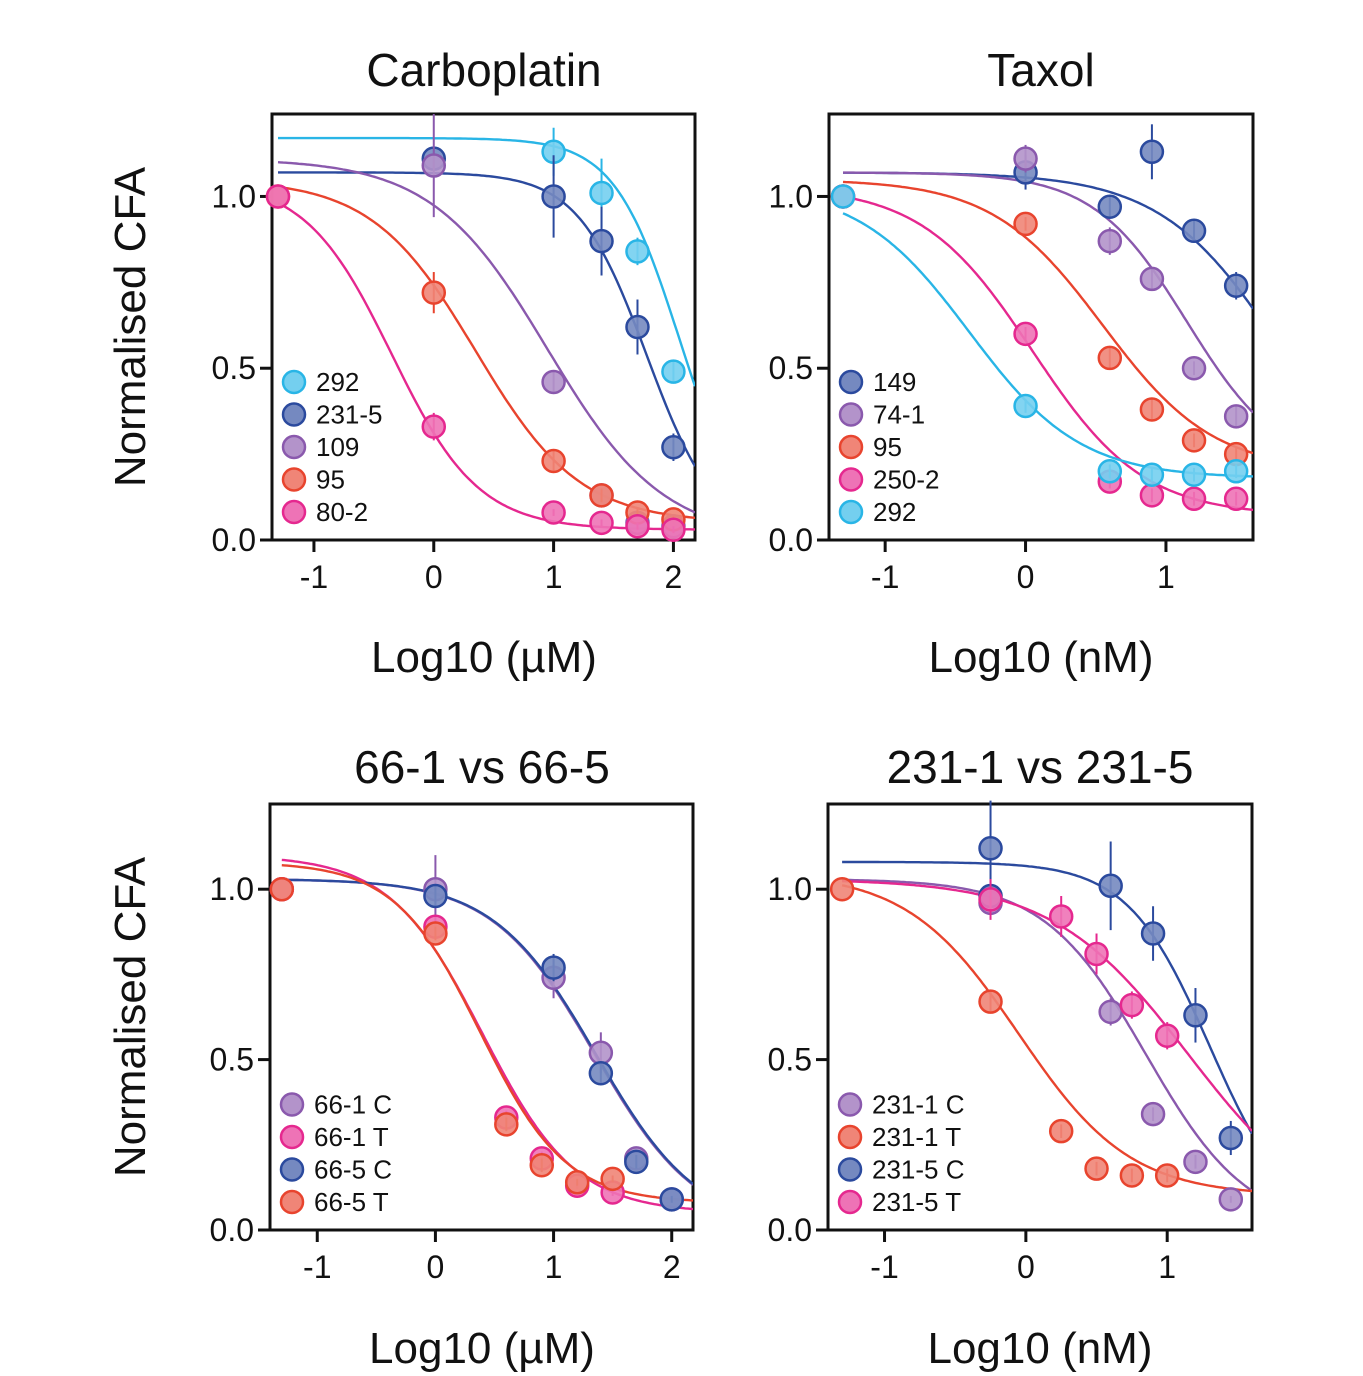  I want to click on fit-curve-231-1-T, so click(1046, 1038).